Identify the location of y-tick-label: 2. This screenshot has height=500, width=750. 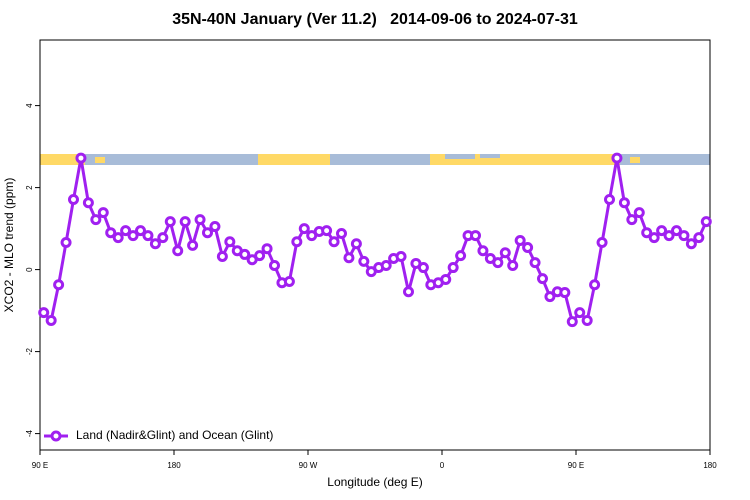
(29, 187).